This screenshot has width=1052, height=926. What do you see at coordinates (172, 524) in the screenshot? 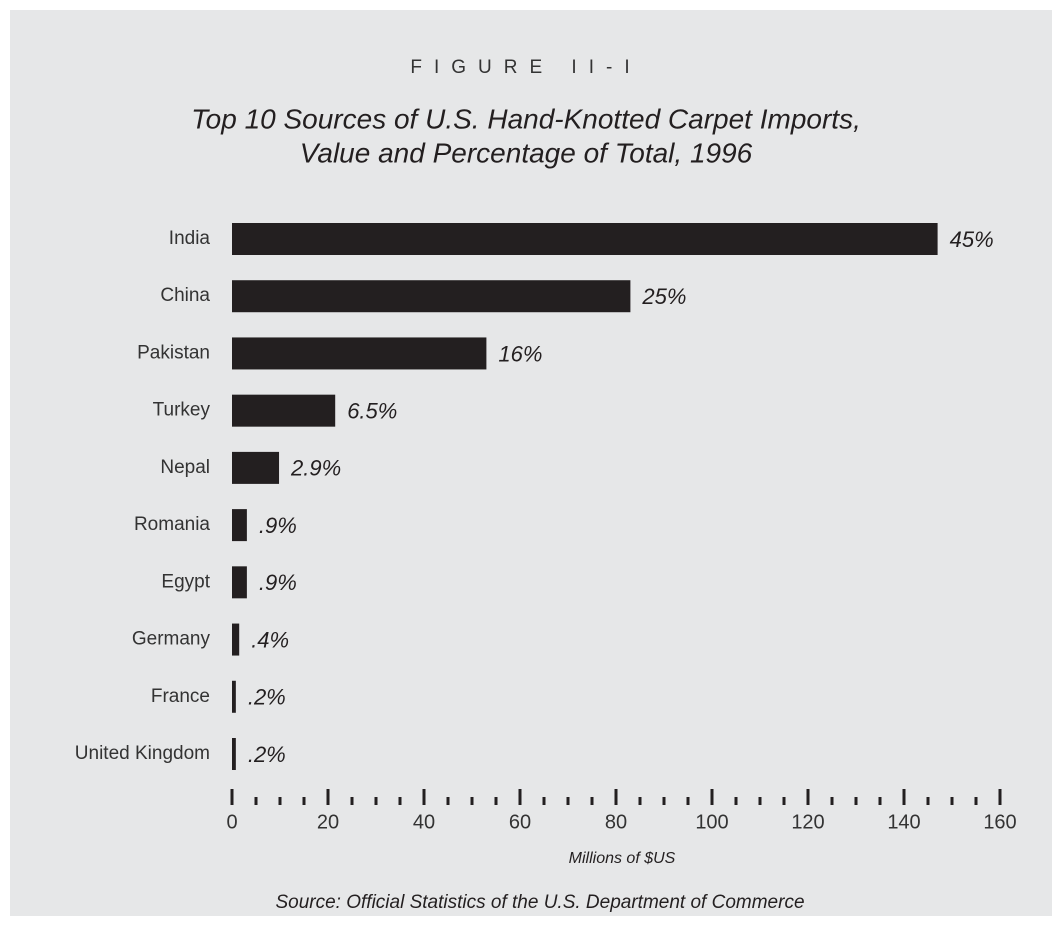
I see `y-tick-label: Romania` at bounding box center [172, 524].